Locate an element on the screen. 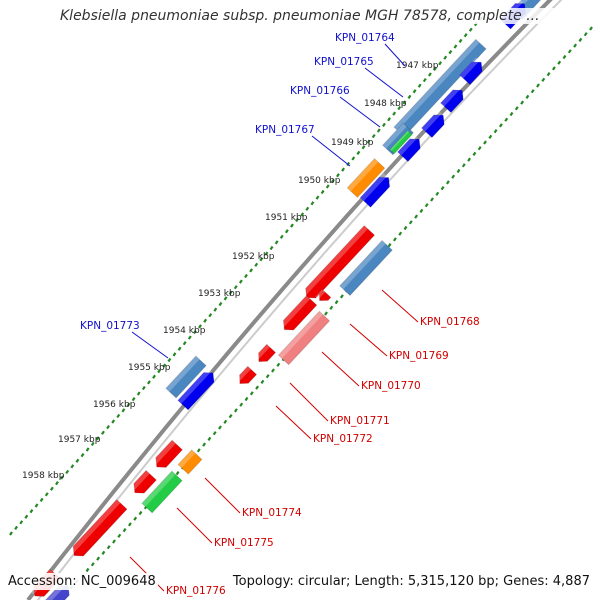 This screenshot has height=600, width=600. gene-label: KPN_01768 is located at coordinates (450, 322).